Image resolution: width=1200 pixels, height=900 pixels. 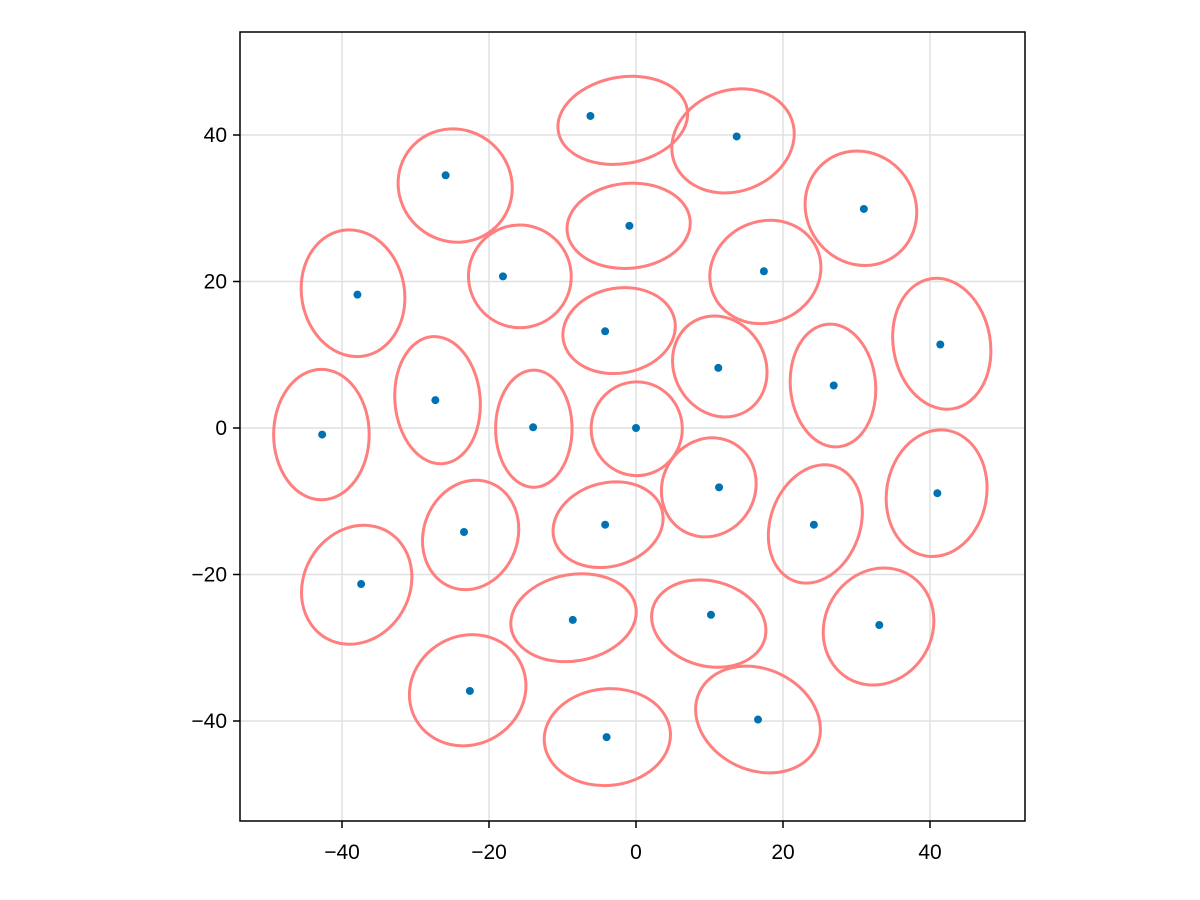 What do you see at coordinates (342, 852) in the screenshot?
I see `x-tick-label: −40` at bounding box center [342, 852].